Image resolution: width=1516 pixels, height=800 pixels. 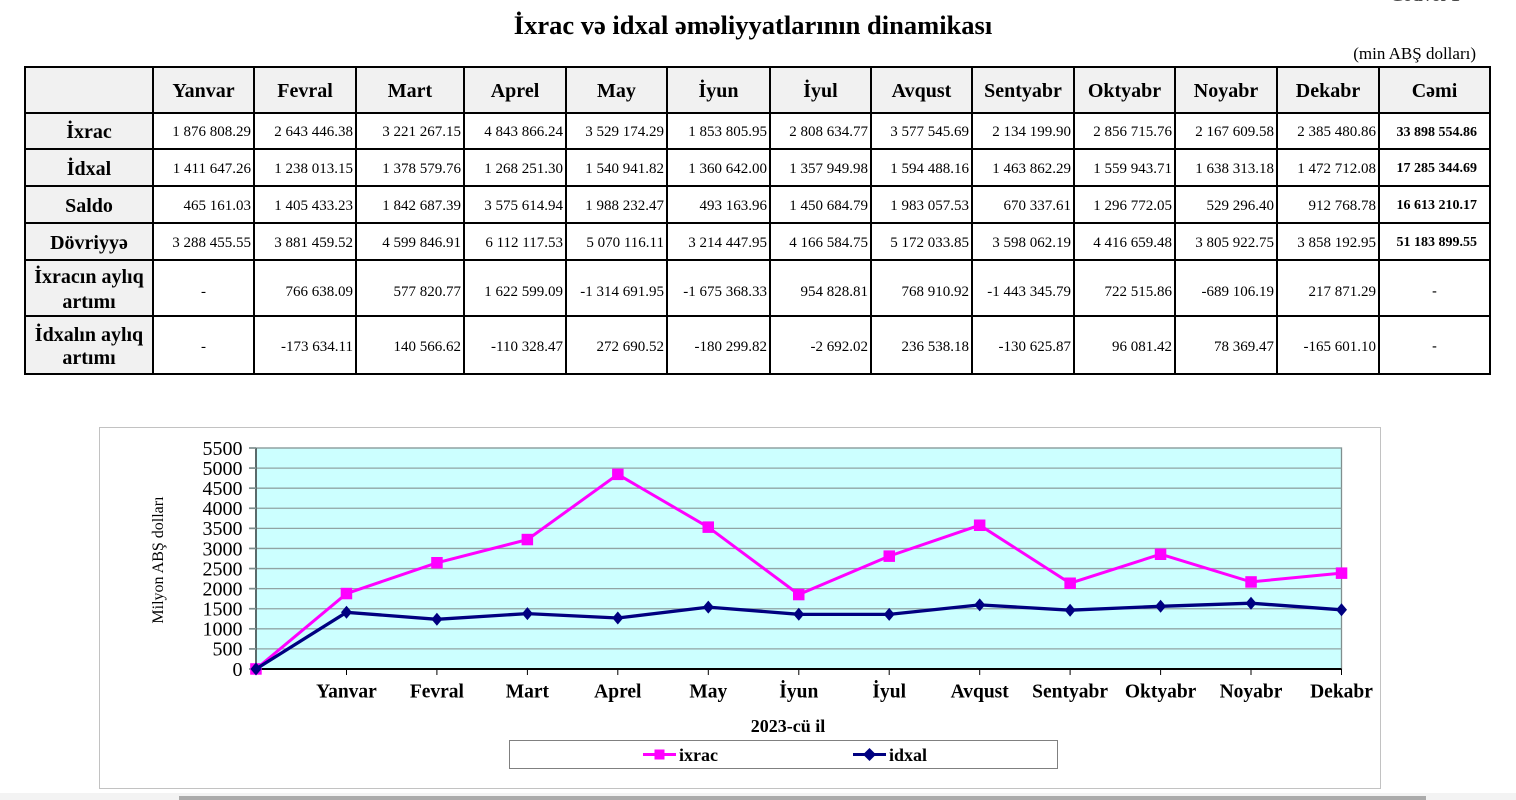 I want to click on svg-text: Avqust, so click(x=980, y=692).